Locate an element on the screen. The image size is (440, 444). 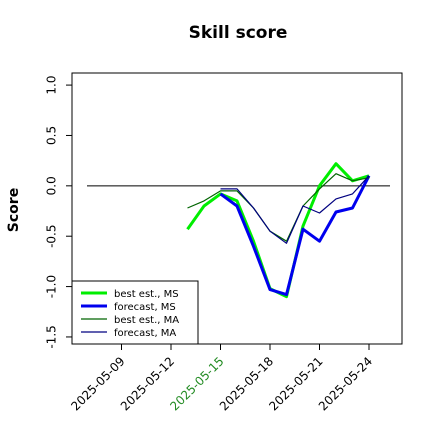
legend-label: forecast, MA is located at coordinates (145, 333).